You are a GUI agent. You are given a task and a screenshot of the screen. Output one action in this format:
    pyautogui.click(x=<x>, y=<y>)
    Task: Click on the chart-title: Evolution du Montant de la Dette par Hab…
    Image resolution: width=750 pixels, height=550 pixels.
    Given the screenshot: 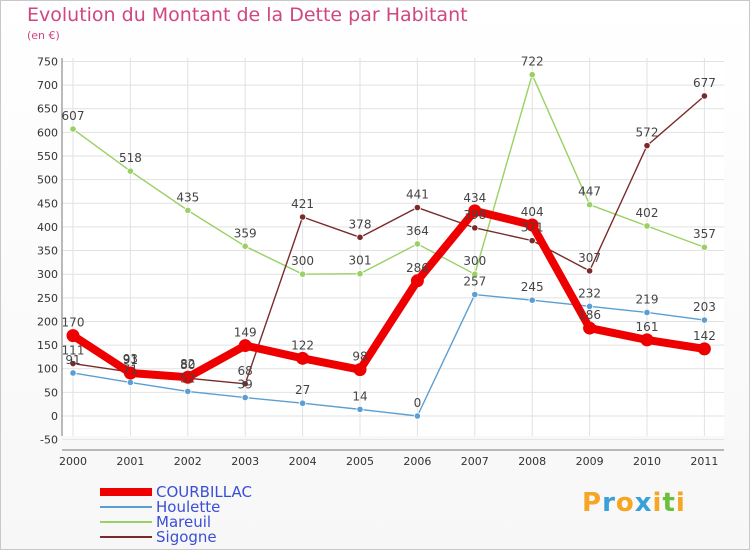 What is the action you would take?
    pyautogui.click(x=247, y=15)
    